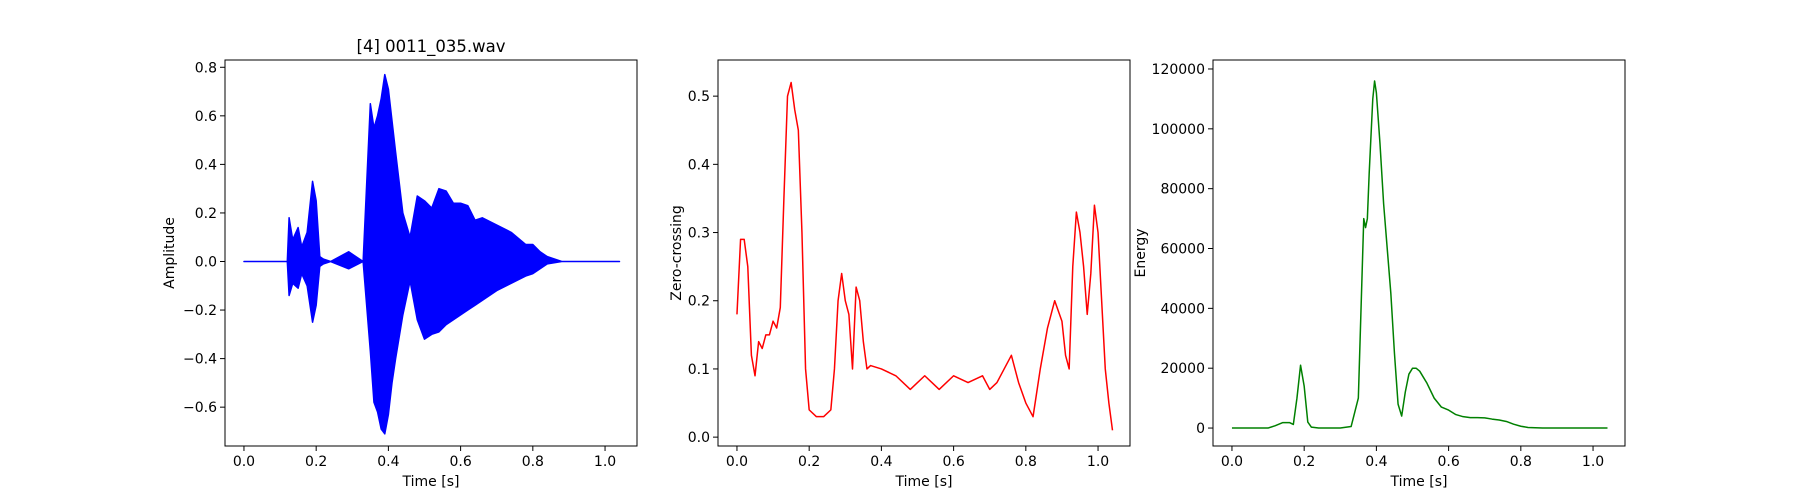  I want to click on zero-crossing-y-tick-label: 0.2, so click(699, 302).